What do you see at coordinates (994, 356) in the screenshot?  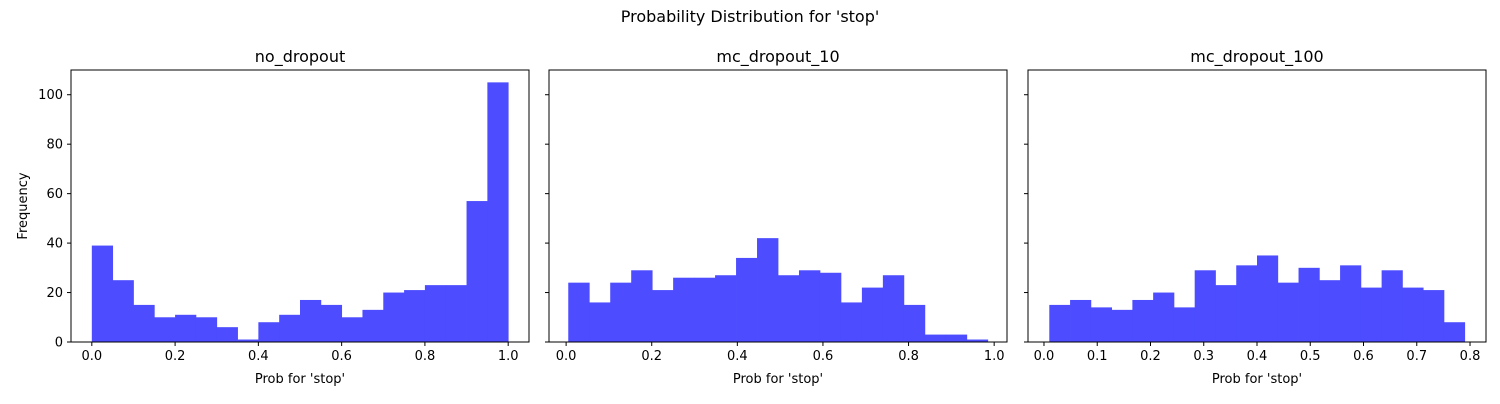 I see `x-tick-label: 1.0` at bounding box center [994, 356].